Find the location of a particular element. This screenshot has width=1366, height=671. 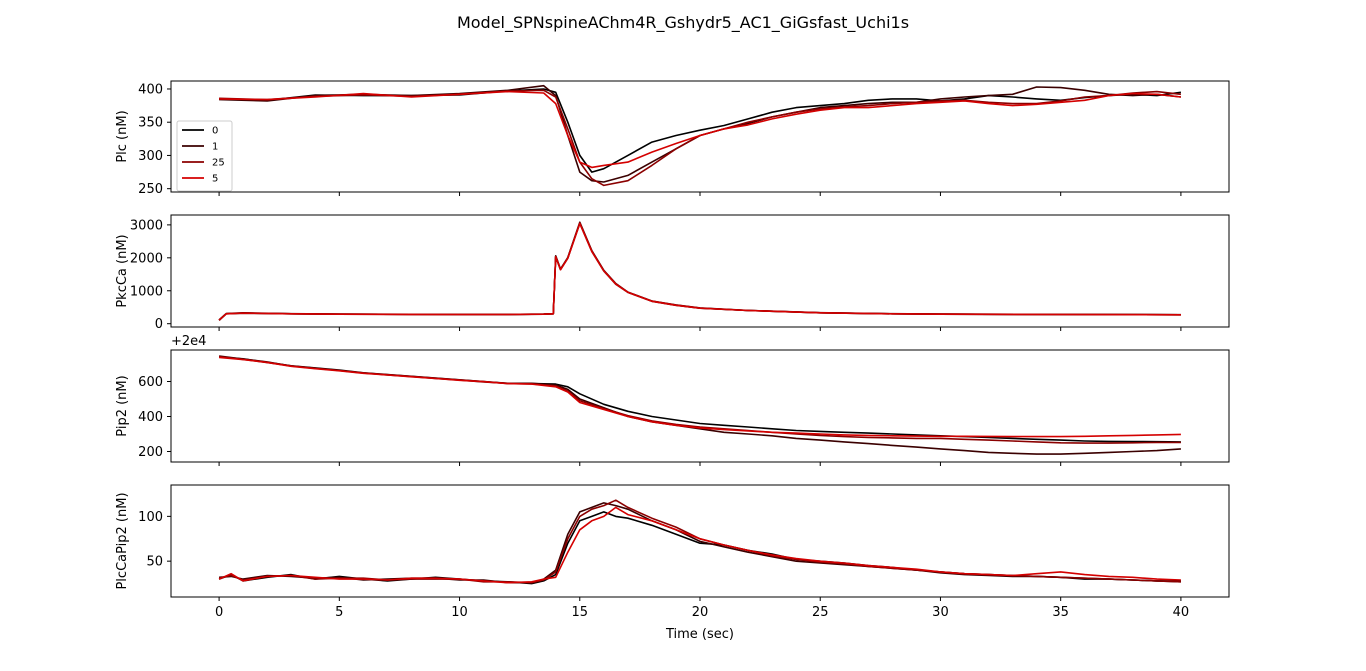

legend: 0 1 25 5 is located at coordinates (204, 156).